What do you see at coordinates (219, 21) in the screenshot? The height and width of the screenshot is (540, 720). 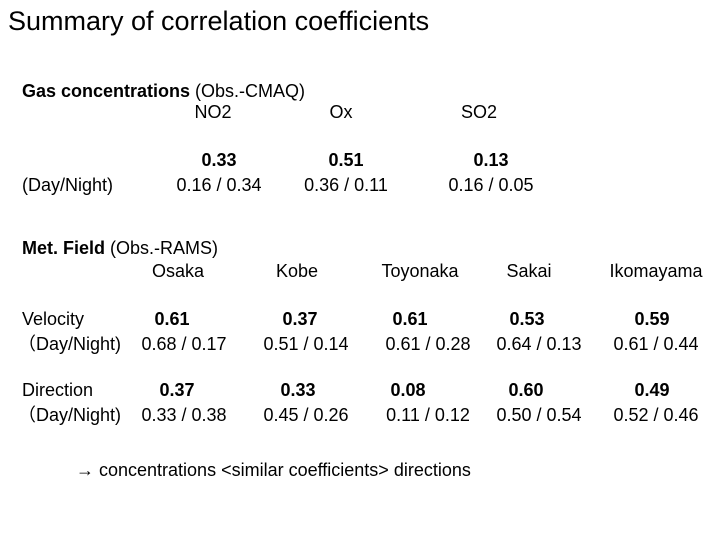 I see `slide-title: Summary of correlation coefficients` at bounding box center [219, 21].